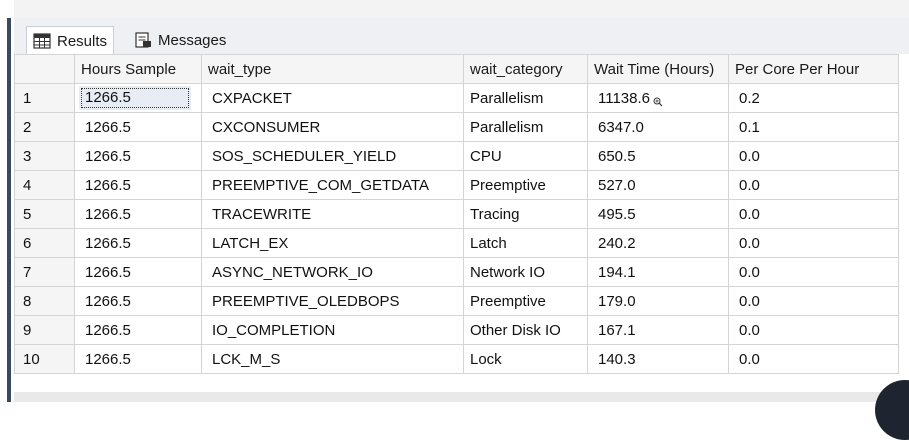 Image resolution: width=909 pixels, height=440 pixels. Describe the element at coordinates (42, 41) in the screenshot. I see `grid-icon` at that location.